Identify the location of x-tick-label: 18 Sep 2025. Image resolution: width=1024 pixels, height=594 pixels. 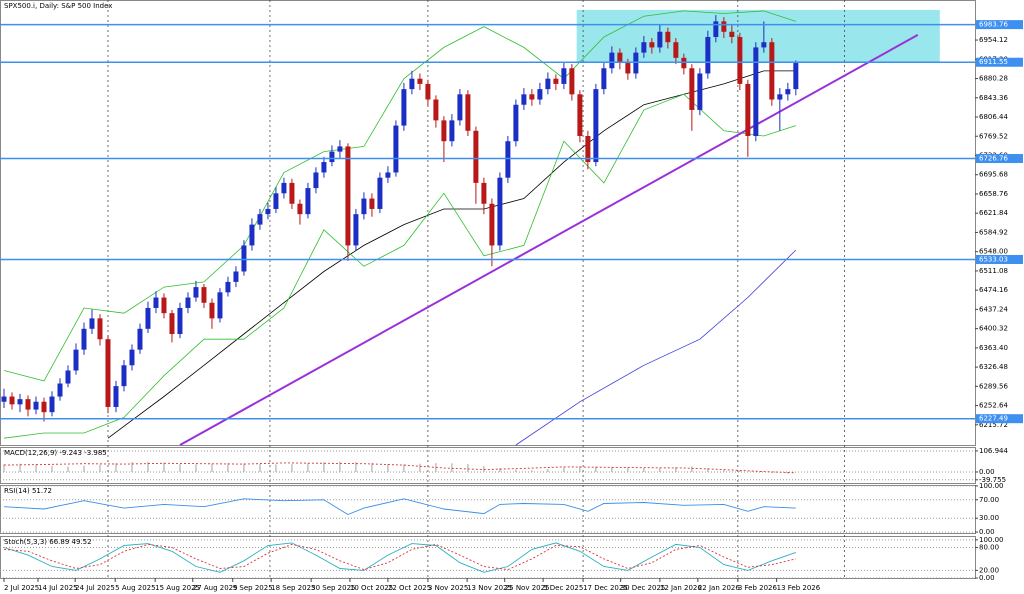
(293, 588).